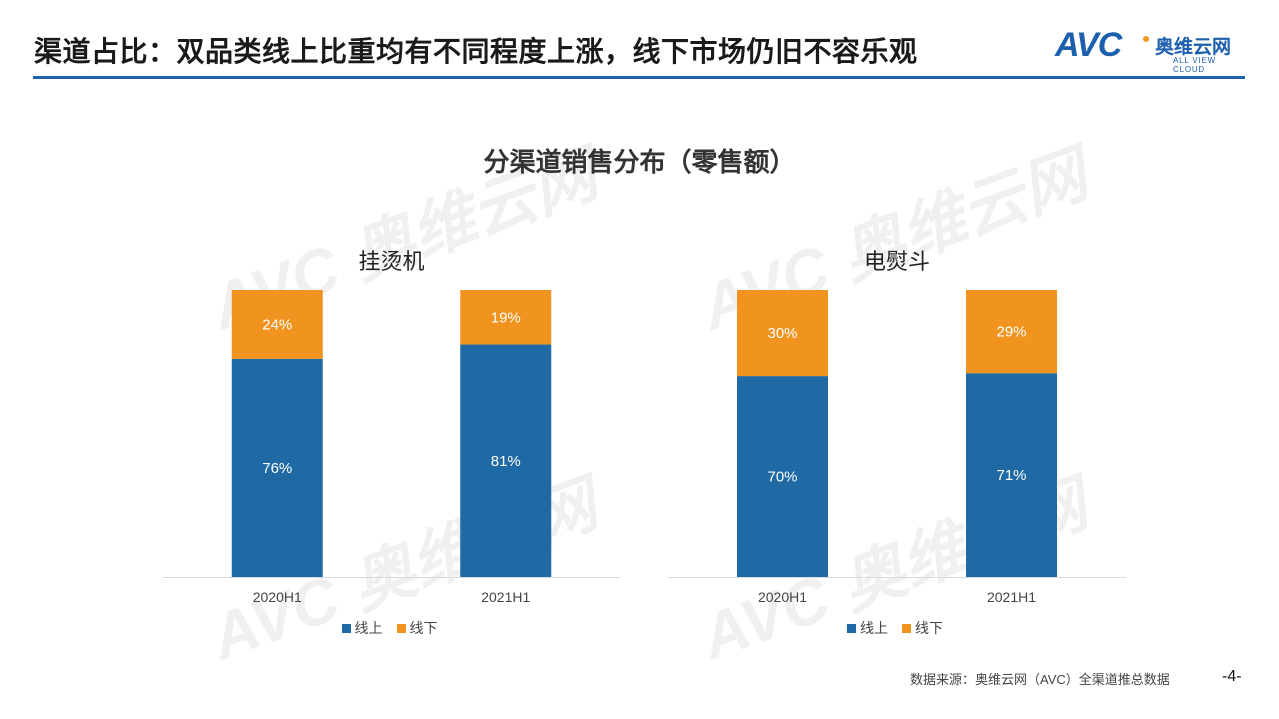 The height and width of the screenshot is (719, 1279). I want to click on data-label: 24%, so click(277, 324).